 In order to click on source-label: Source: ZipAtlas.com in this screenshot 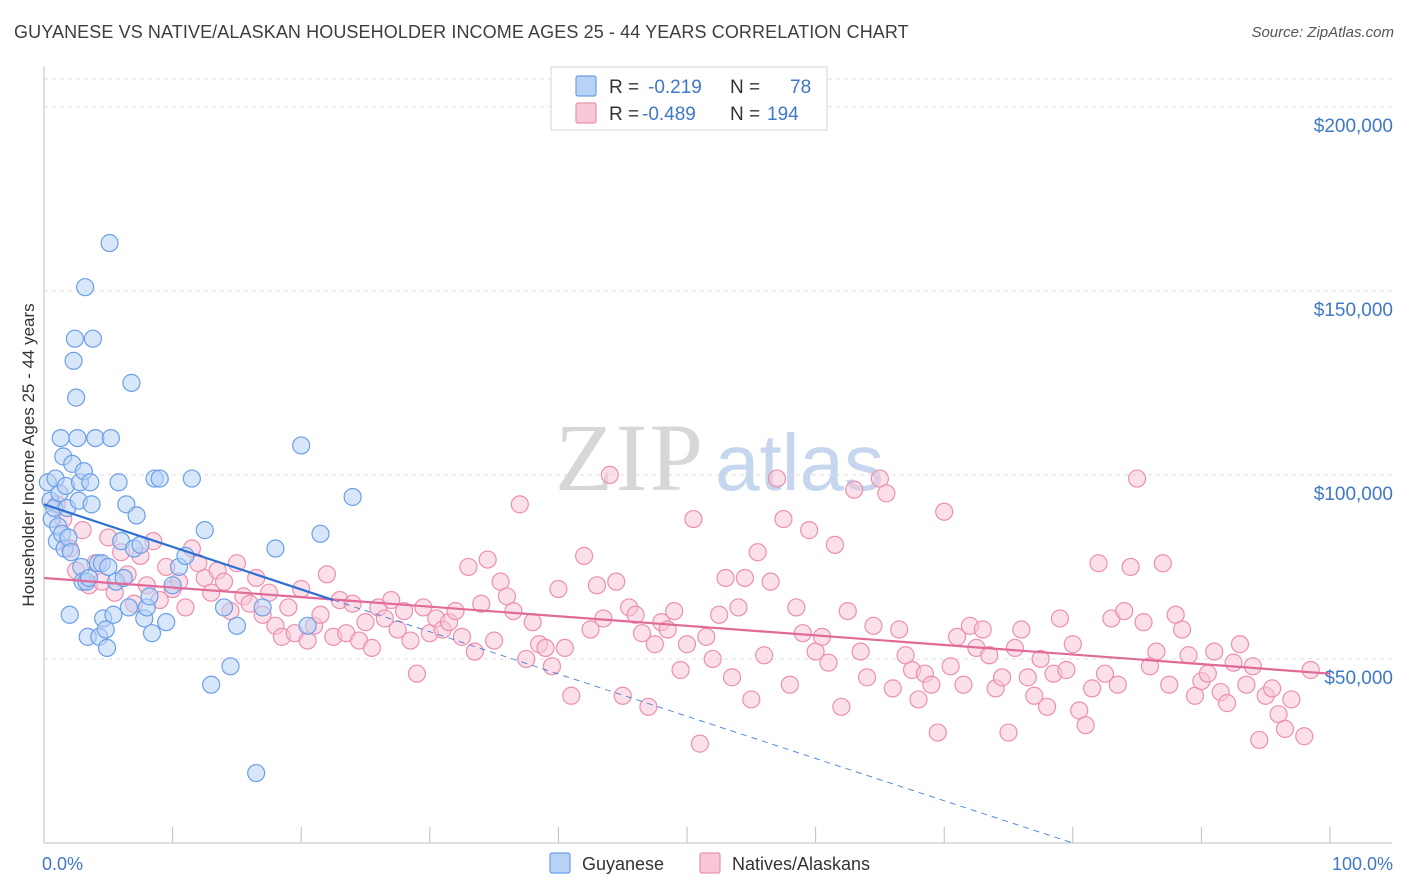, I will do `click(1322, 32)`.